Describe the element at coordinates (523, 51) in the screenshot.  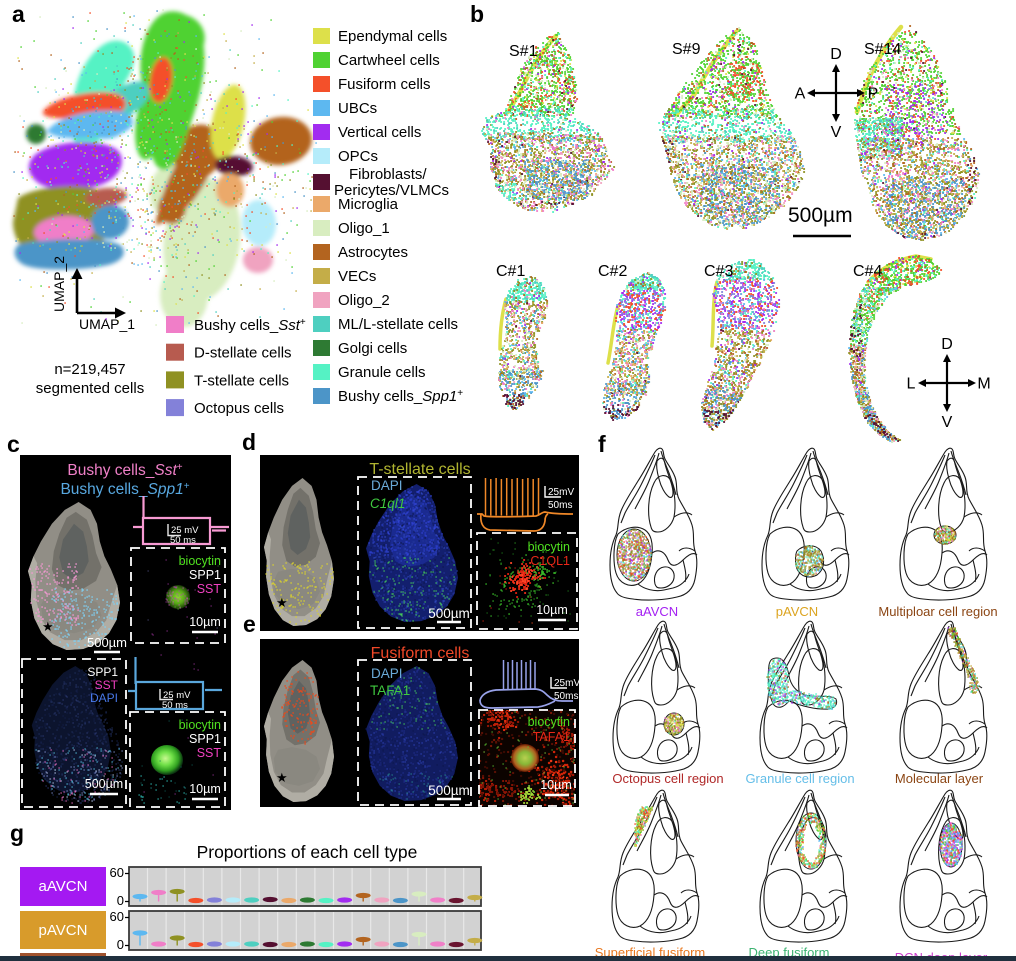
I see `svg-text: S#1` at that location.